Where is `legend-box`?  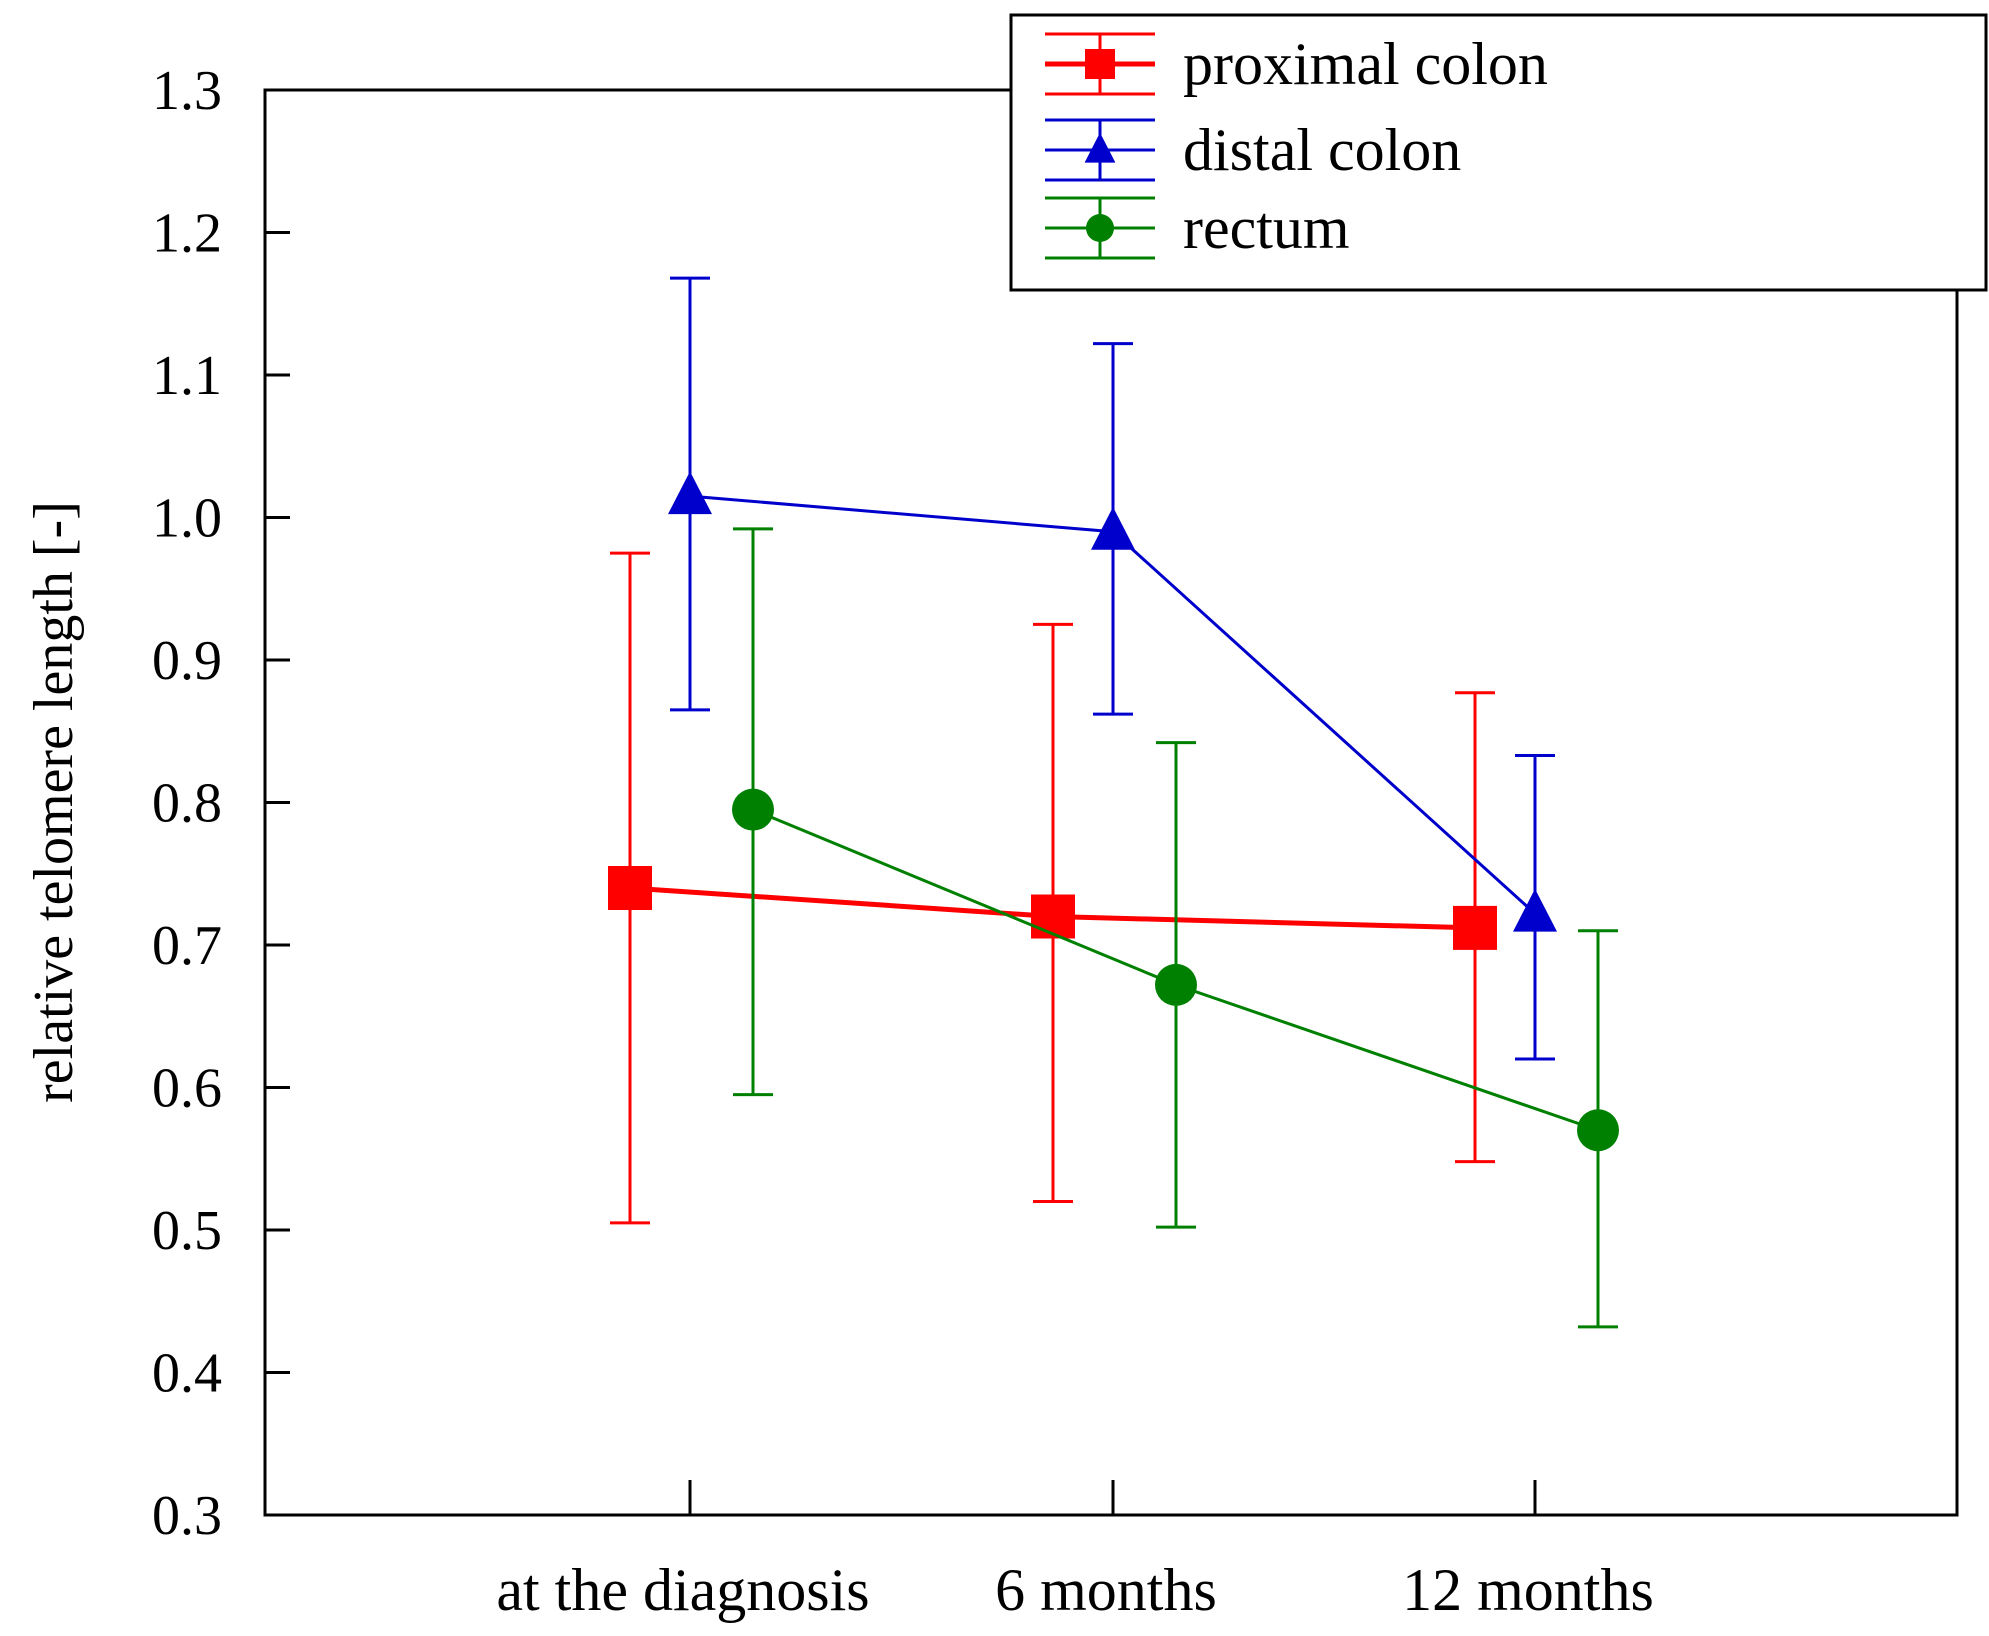
legend-box is located at coordinates (1498, 152).